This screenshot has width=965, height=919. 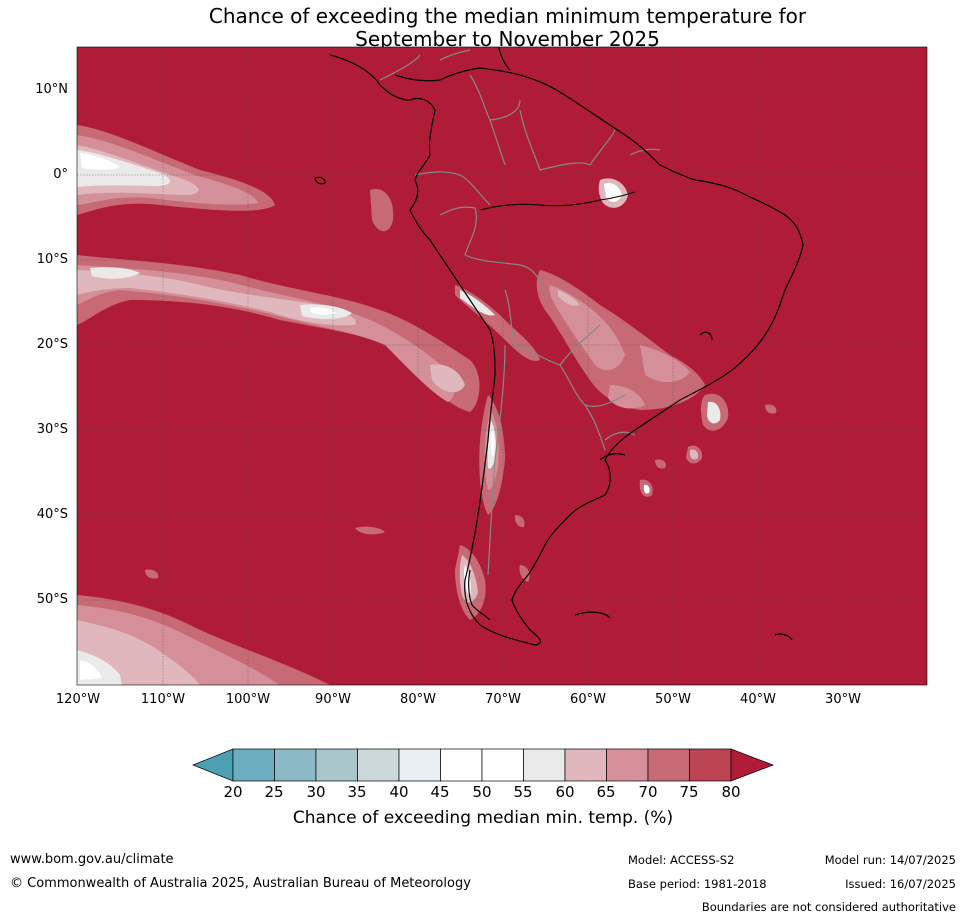 What do you see at coordinates (52, 599) in the screenshot?
I see `lat-label: 50°S` at bounding box center [52, 599].